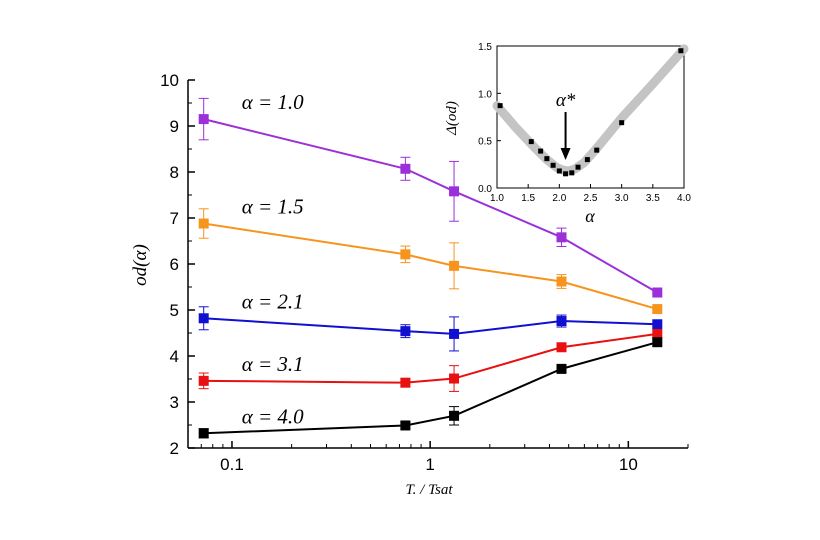 The height and width of the screenshot is (540, 820). I want to click on series-4-0: α = 4.0, so click(430, 388).